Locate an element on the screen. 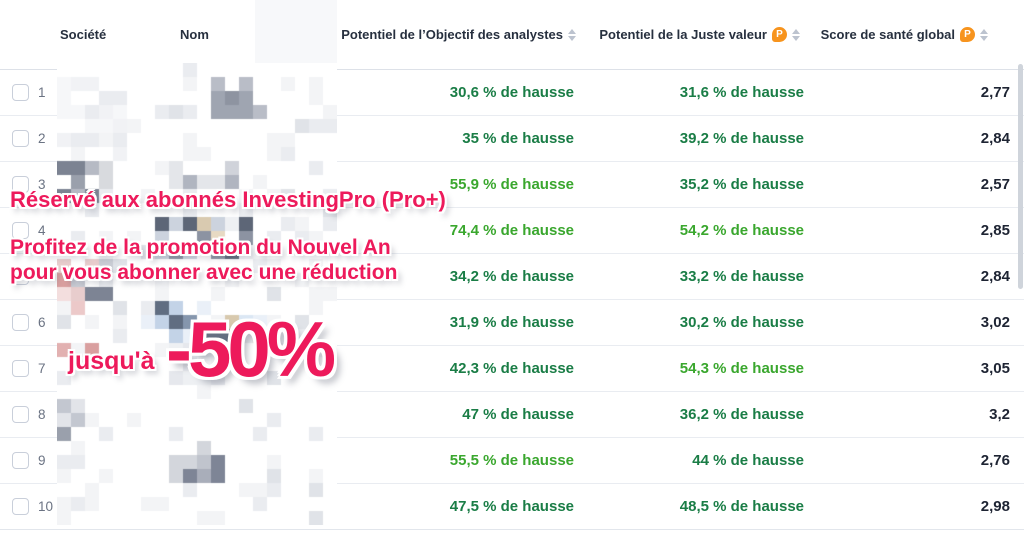  row-select-cell: 2 is located at coordinates (36, 138).